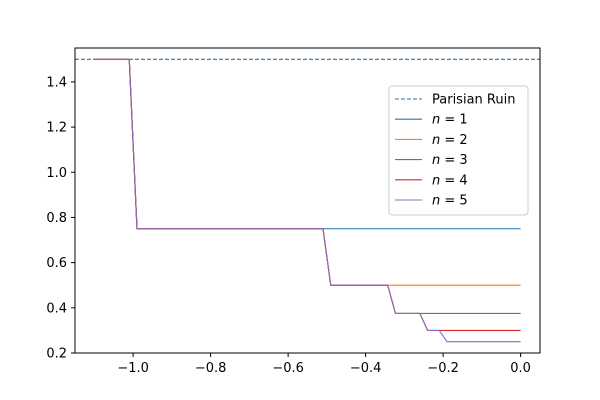 The height and width of the screenshot is (400, 600). What do you see at coordinates (56, 128) in the screenshot?
I see `y-tick-label: 1.2` at bounding box center [56, 128].